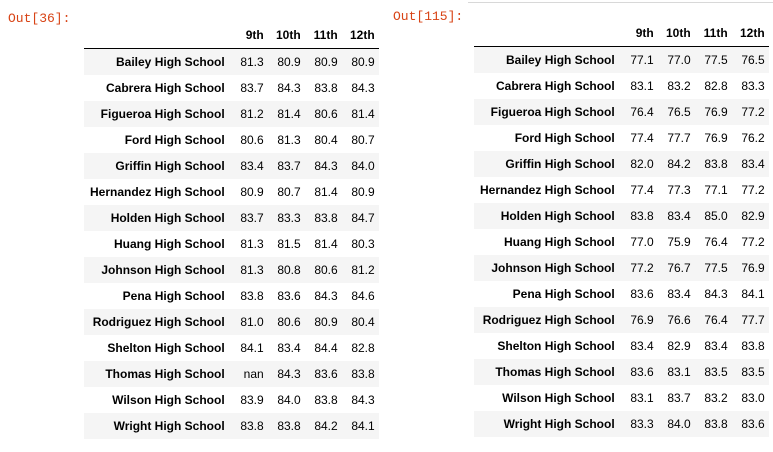  What do you see at coordinates (231, 348) in the screenshot?
I see `table-row: Shelton High School 84.1 83.4 84.4 82.8` at bounding box center [231, 348].